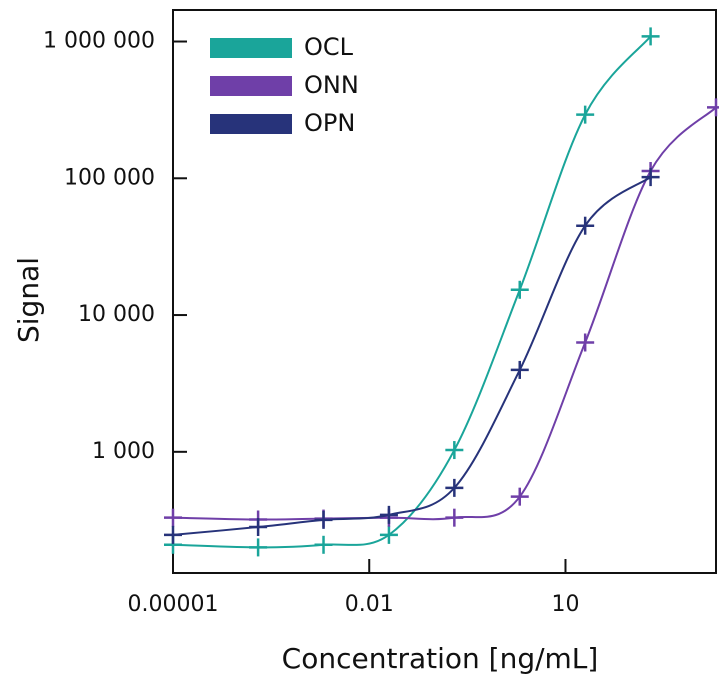 This screenshot has height=688, width=719. What do you see at coordinates (440, 658) in the screenshot?
I see `x-axis-label: Concentration [ng/mL]` at bounding box center [440, 658].